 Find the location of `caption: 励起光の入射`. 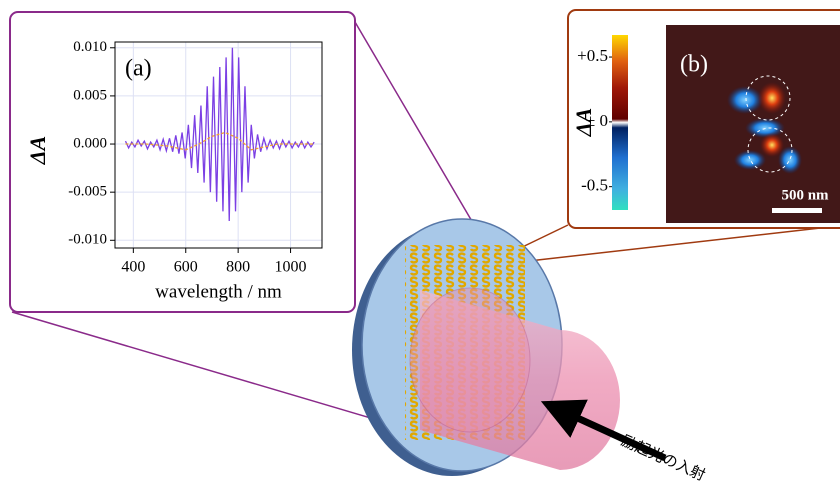

caption: 励起光の入射 is located at coordinates (664, 456).